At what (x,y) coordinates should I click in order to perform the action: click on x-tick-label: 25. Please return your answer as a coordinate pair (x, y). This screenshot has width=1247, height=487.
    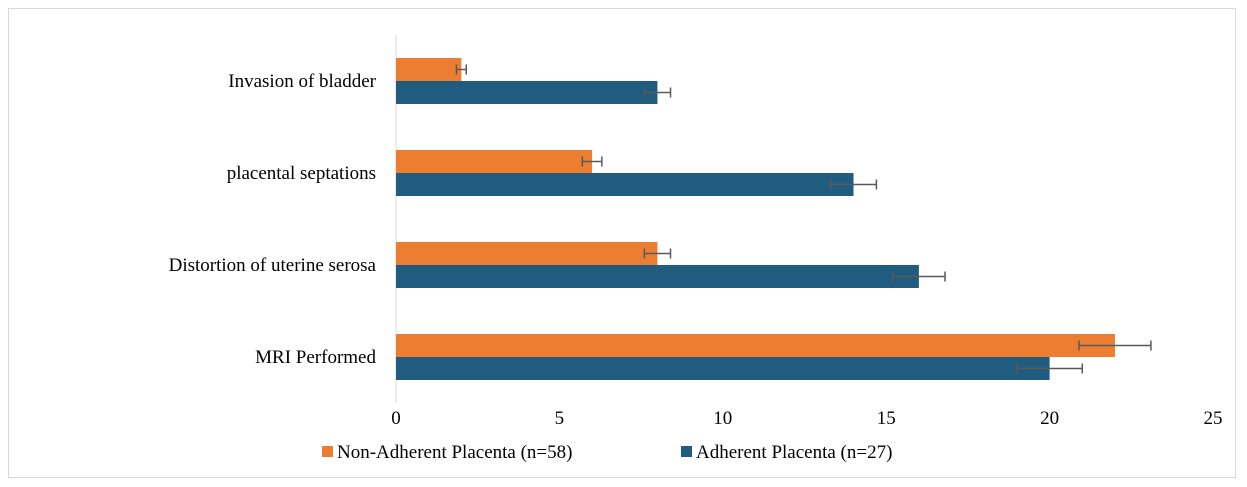
    Looking at the image, I should click on (1213, 418).